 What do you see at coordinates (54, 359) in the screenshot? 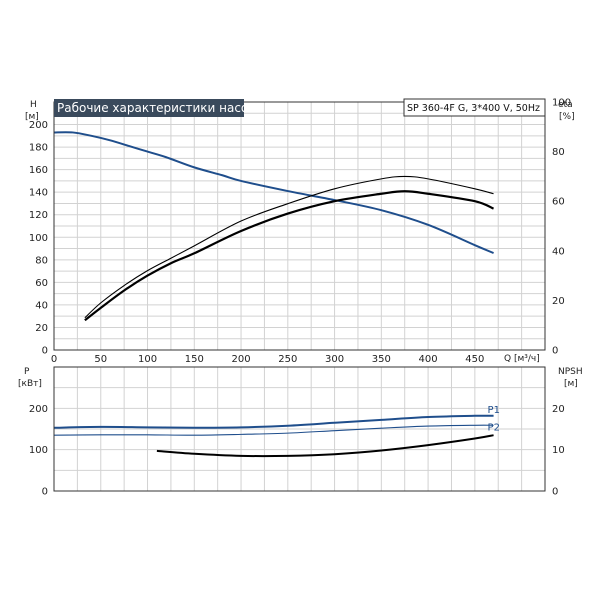
I see `x-tick-label: 0` at bounding box center [54, 359].